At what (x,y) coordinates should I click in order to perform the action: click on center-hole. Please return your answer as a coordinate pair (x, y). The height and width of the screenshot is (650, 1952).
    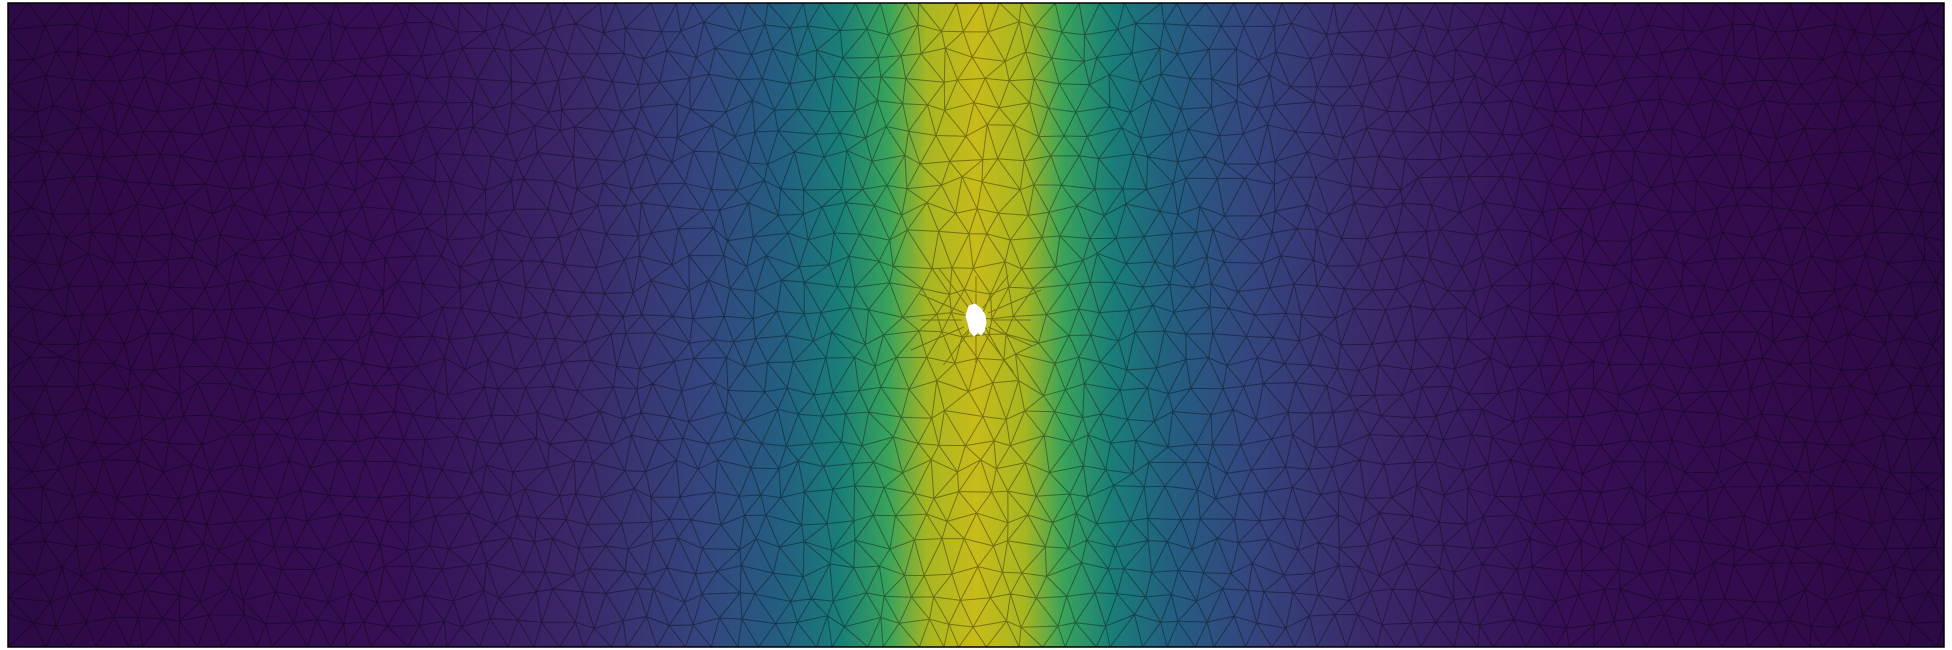
    Looking at the image, I should click on (976, 320).